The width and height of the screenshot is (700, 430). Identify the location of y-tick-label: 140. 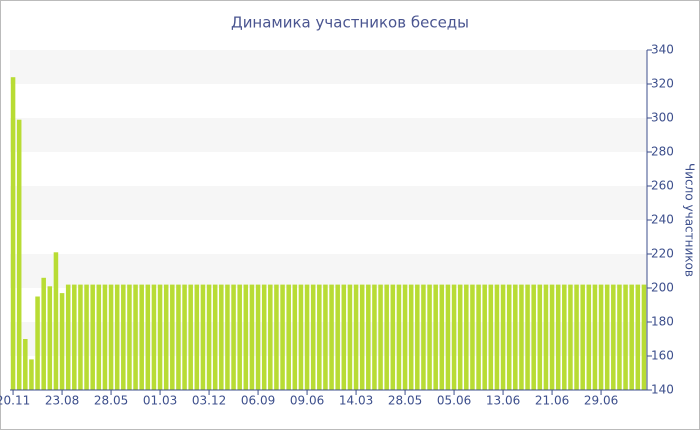
(662, 390).